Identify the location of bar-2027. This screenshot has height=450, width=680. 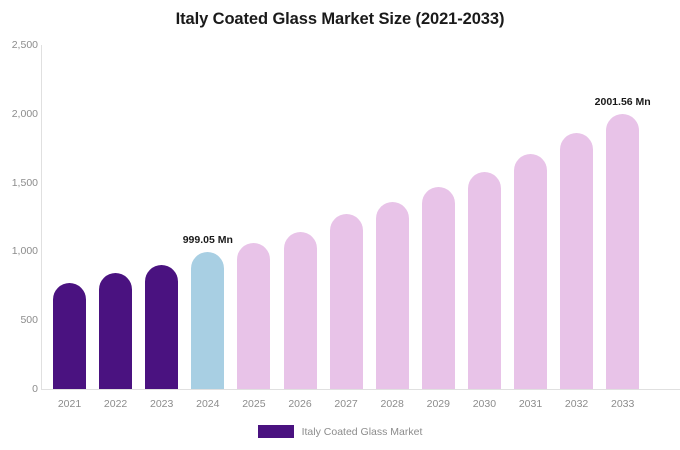
(346, 217).